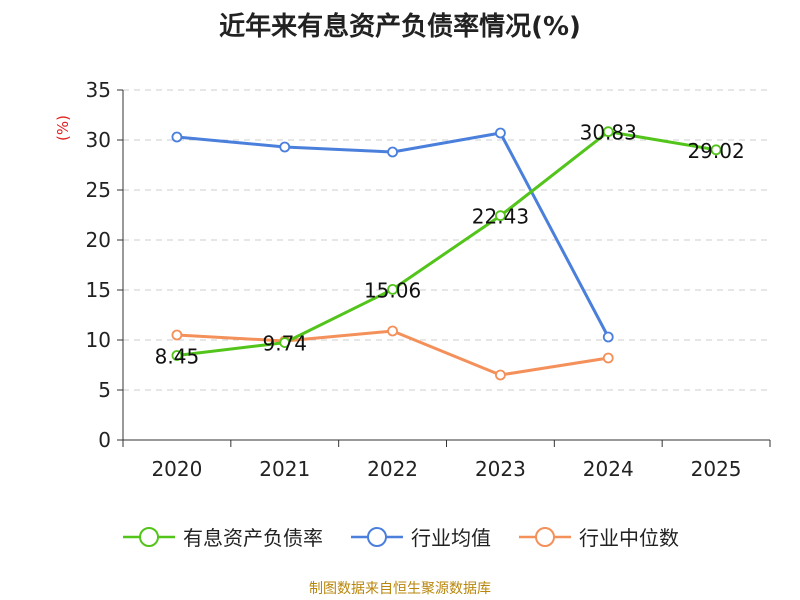  I want to click on x-tick-label: 2021, so click(284, 469).